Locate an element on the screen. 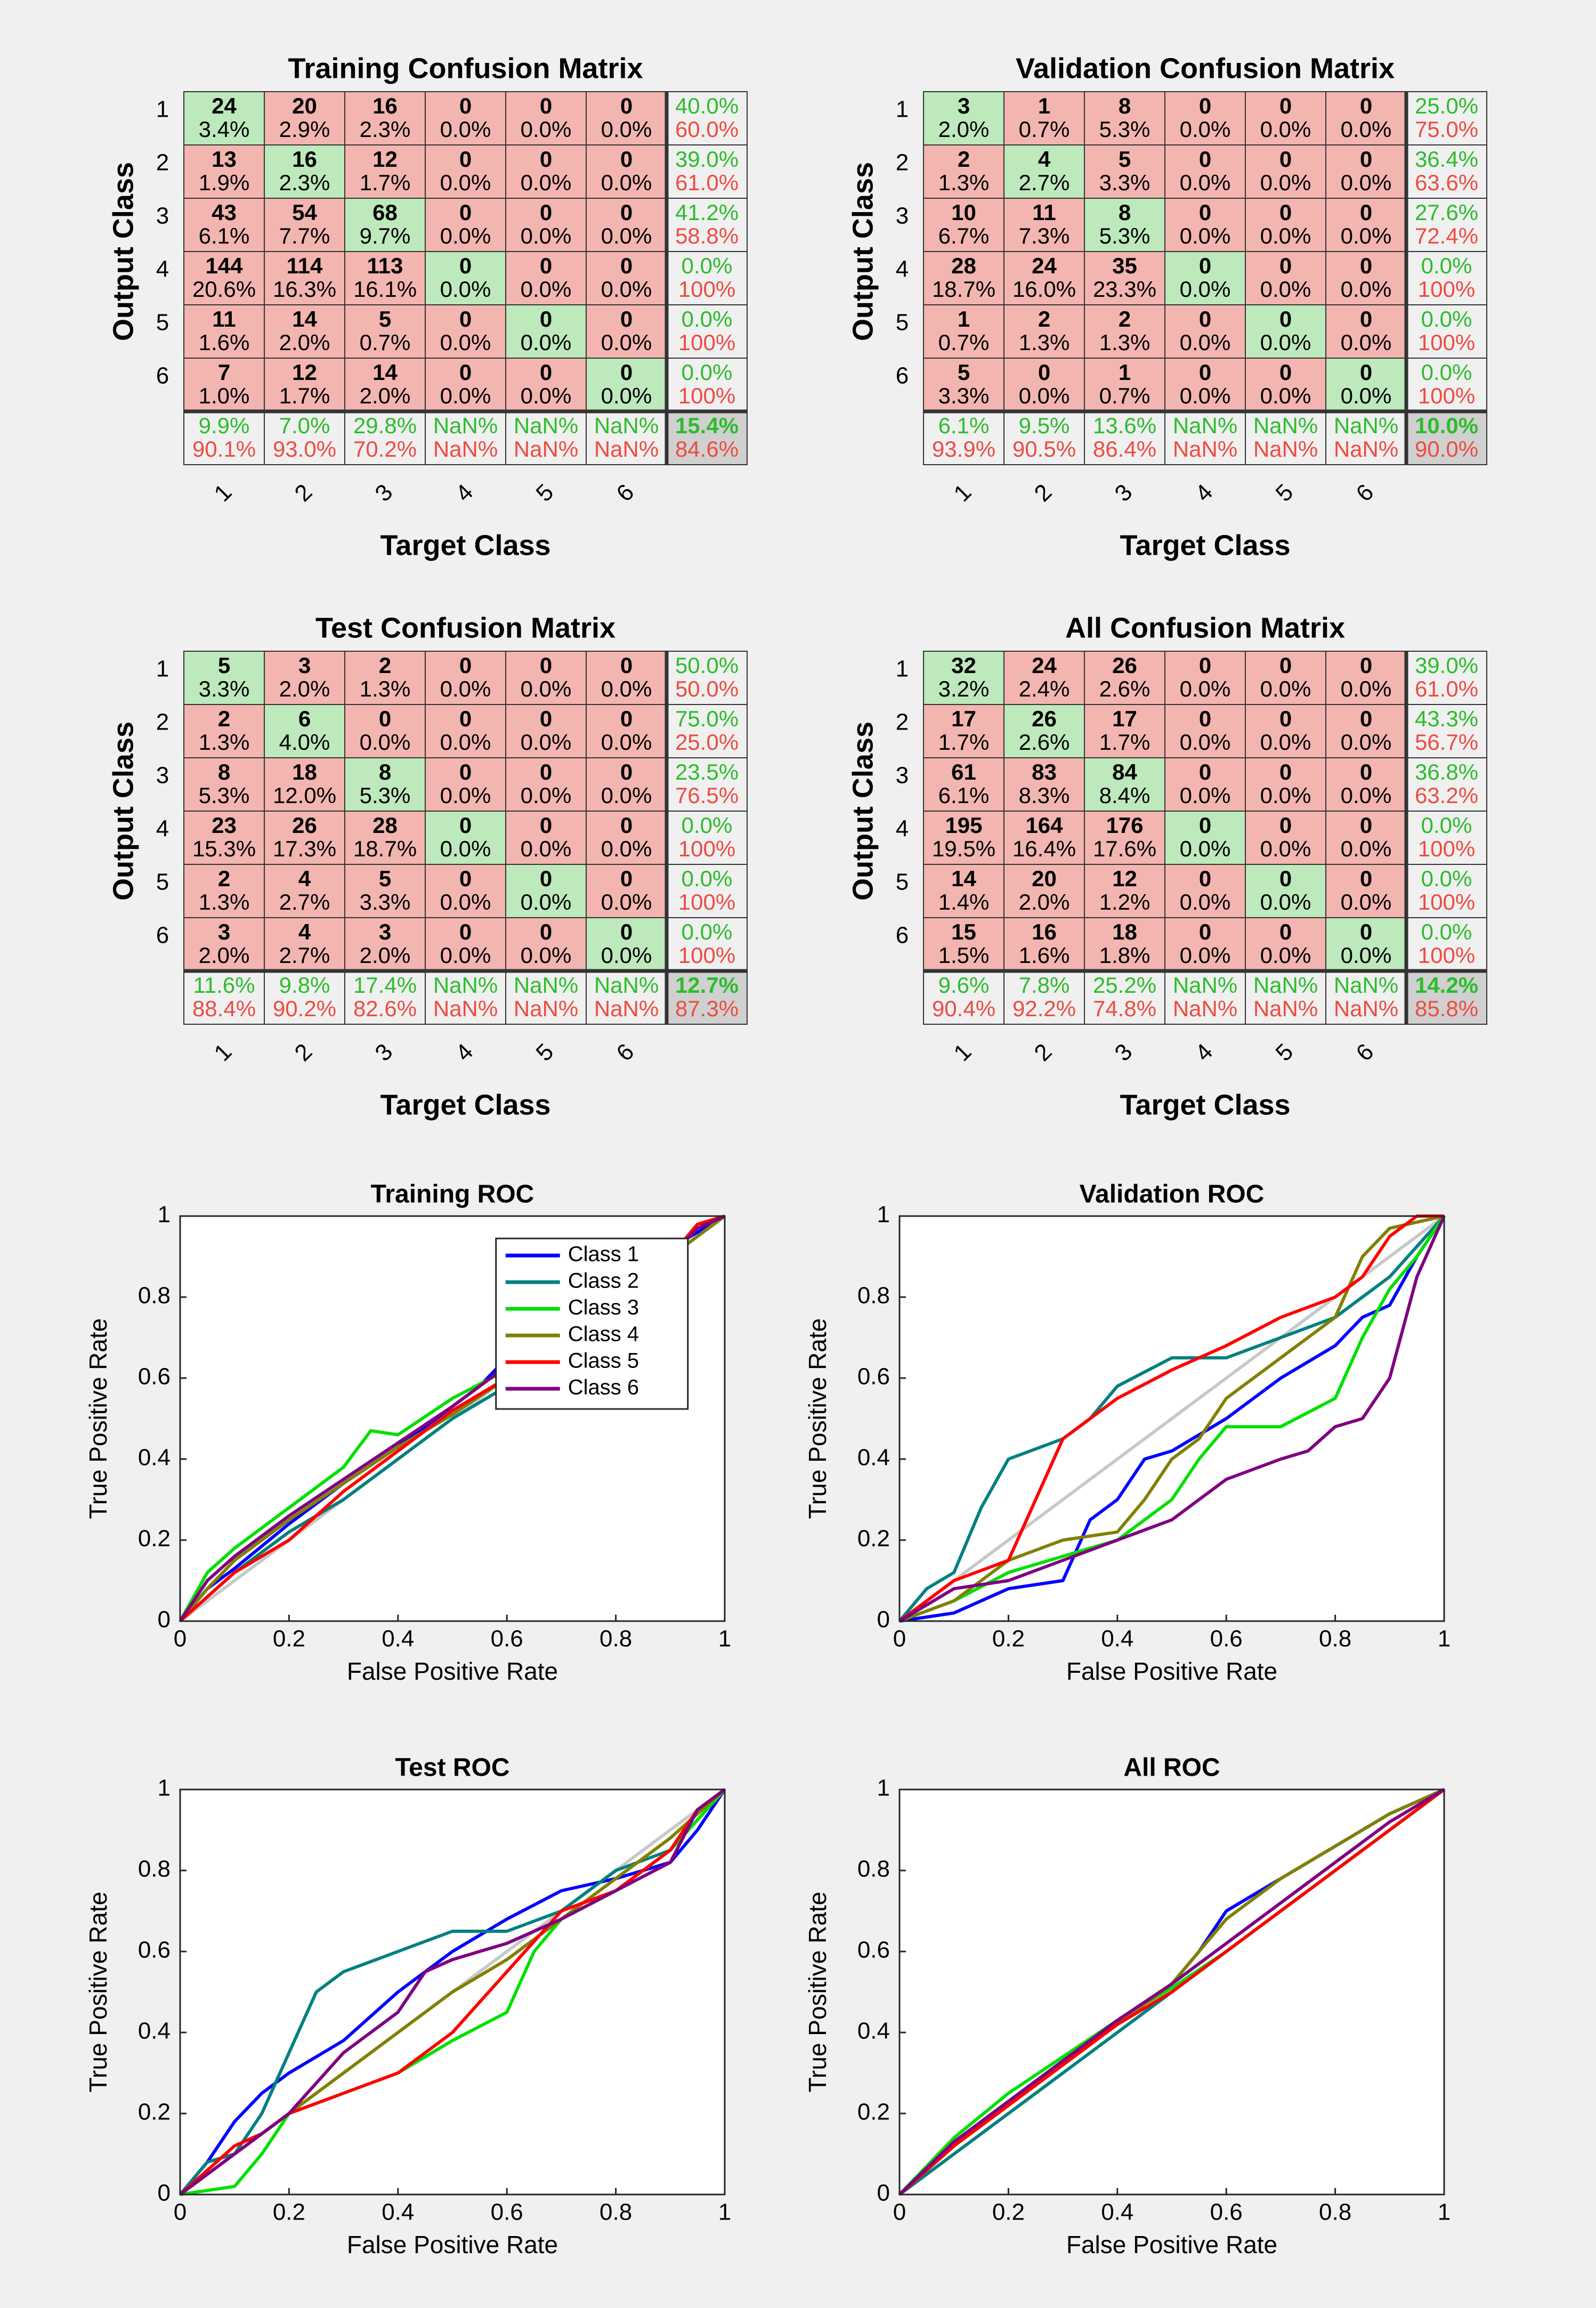 The height and width of the screenshot is (2308, 1596). cell-bottom-value: 2.4% is located at coordinates (1044, 688).